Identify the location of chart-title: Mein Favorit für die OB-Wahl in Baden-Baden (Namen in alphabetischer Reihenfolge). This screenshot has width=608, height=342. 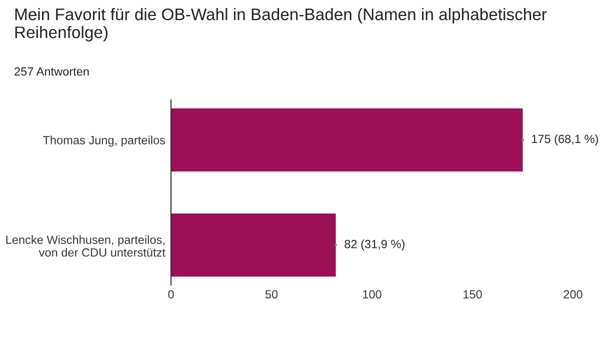
(281, 25).